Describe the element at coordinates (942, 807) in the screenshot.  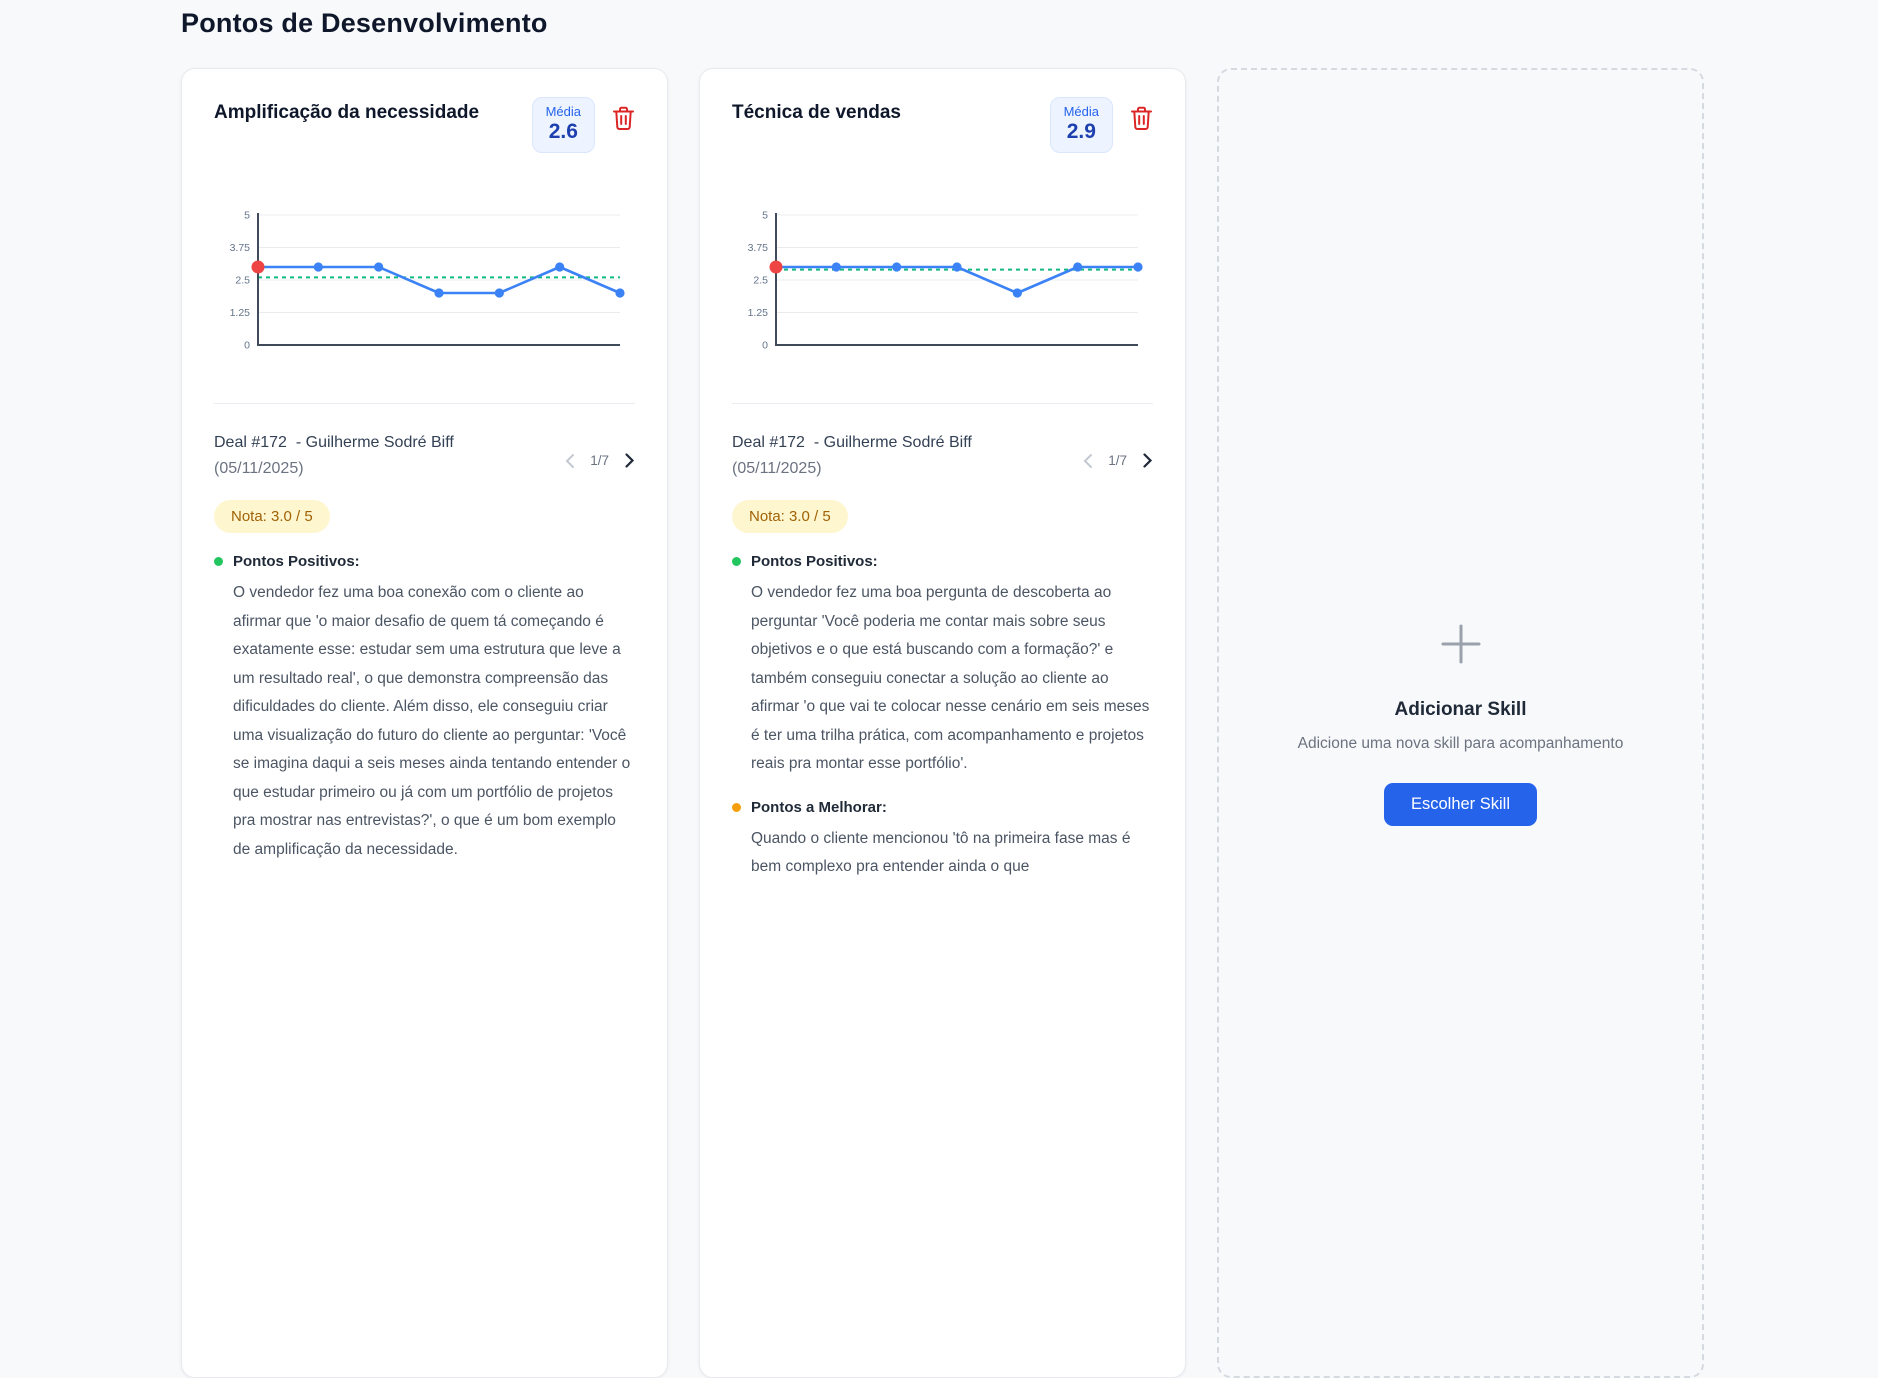
I see `improvements-label: Pontos a Melhorar:` at that location.